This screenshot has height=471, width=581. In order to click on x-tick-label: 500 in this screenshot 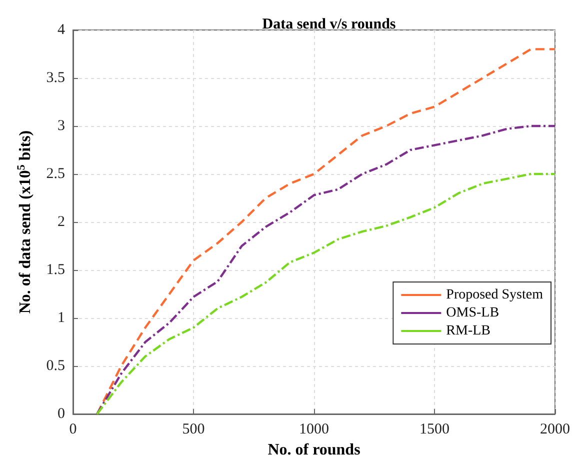, I will do `click(193, 430)`.